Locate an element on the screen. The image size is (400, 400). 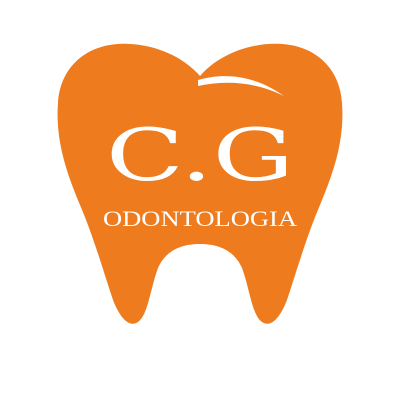
logo-subtitle: ODONTOLOGIA is located at coordinates (200, 218).